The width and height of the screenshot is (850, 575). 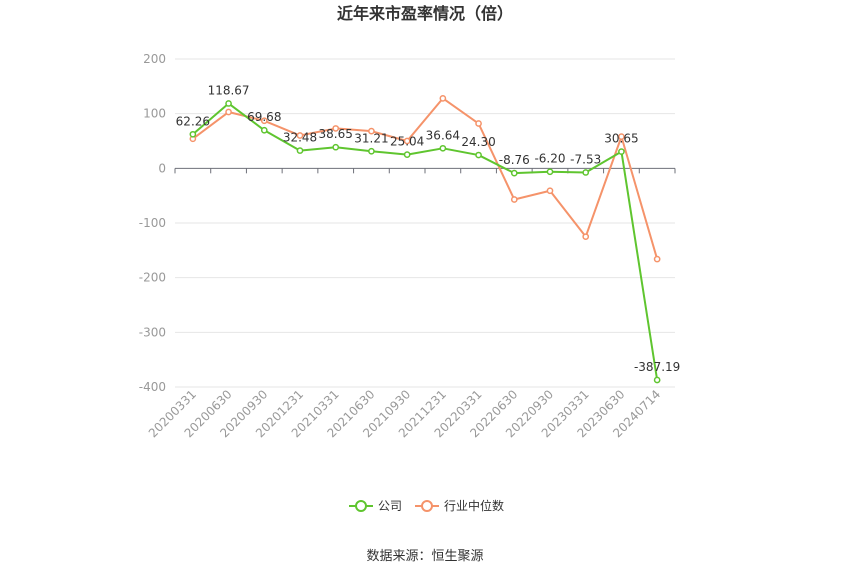 I want to click on y-tick-label: -300, so click(x=152, y=332).